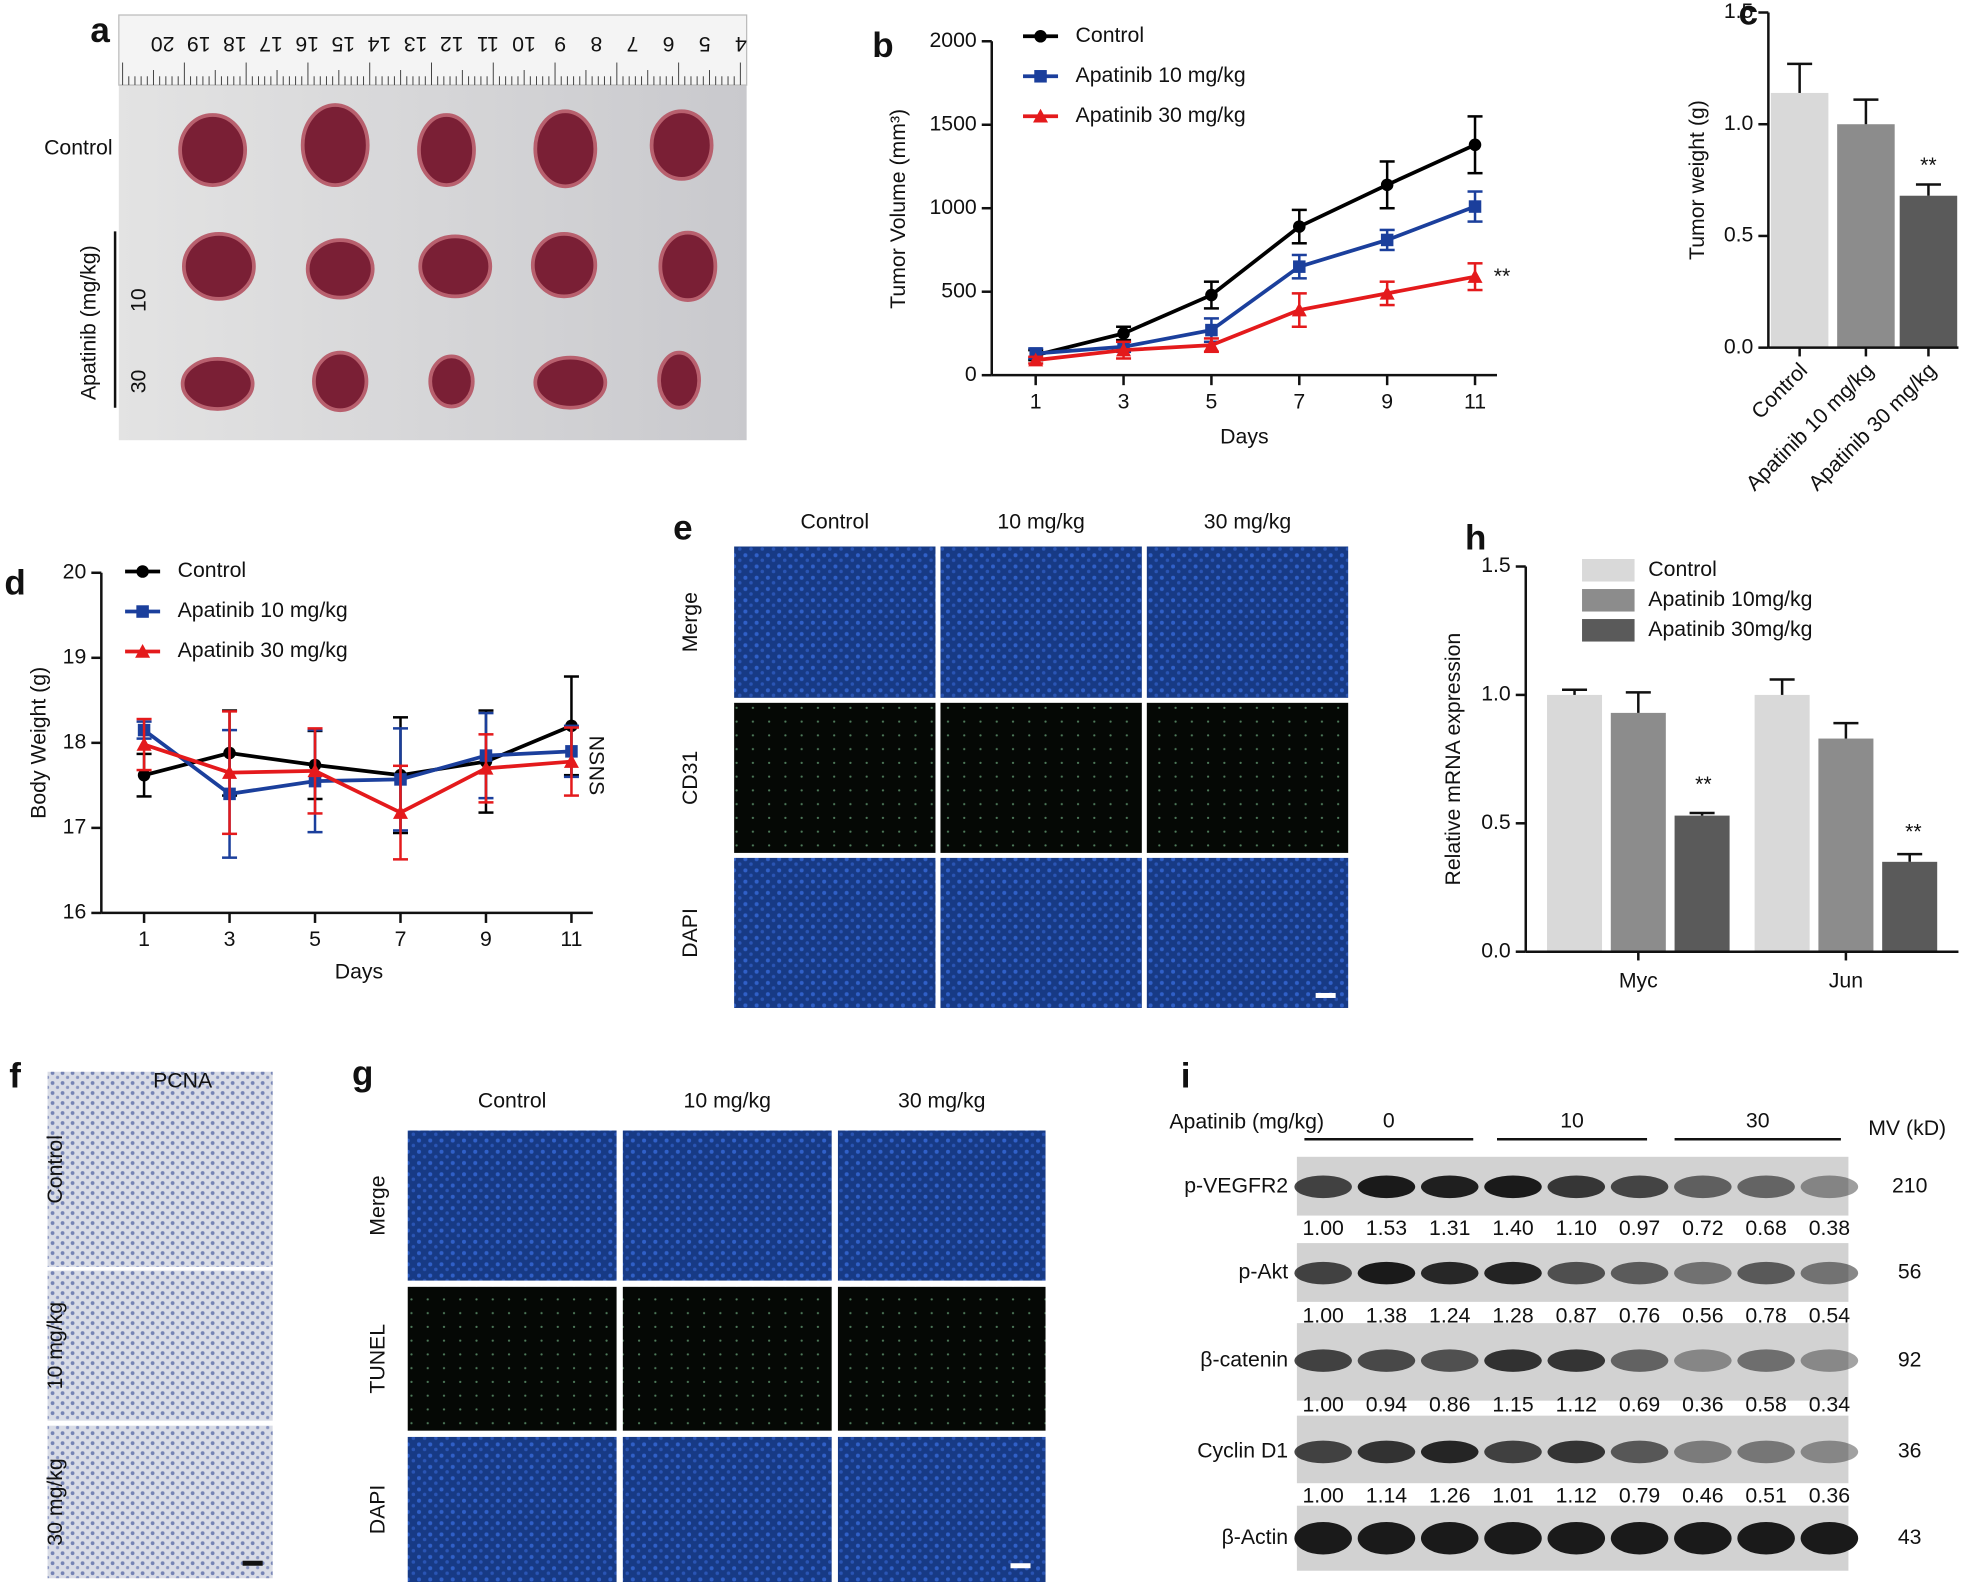 The width and height of the screenshot is (1961, 1587). Describe the element at coordinates (307, 44) in the screenshot. I see `ruler-number: 16` at that location.